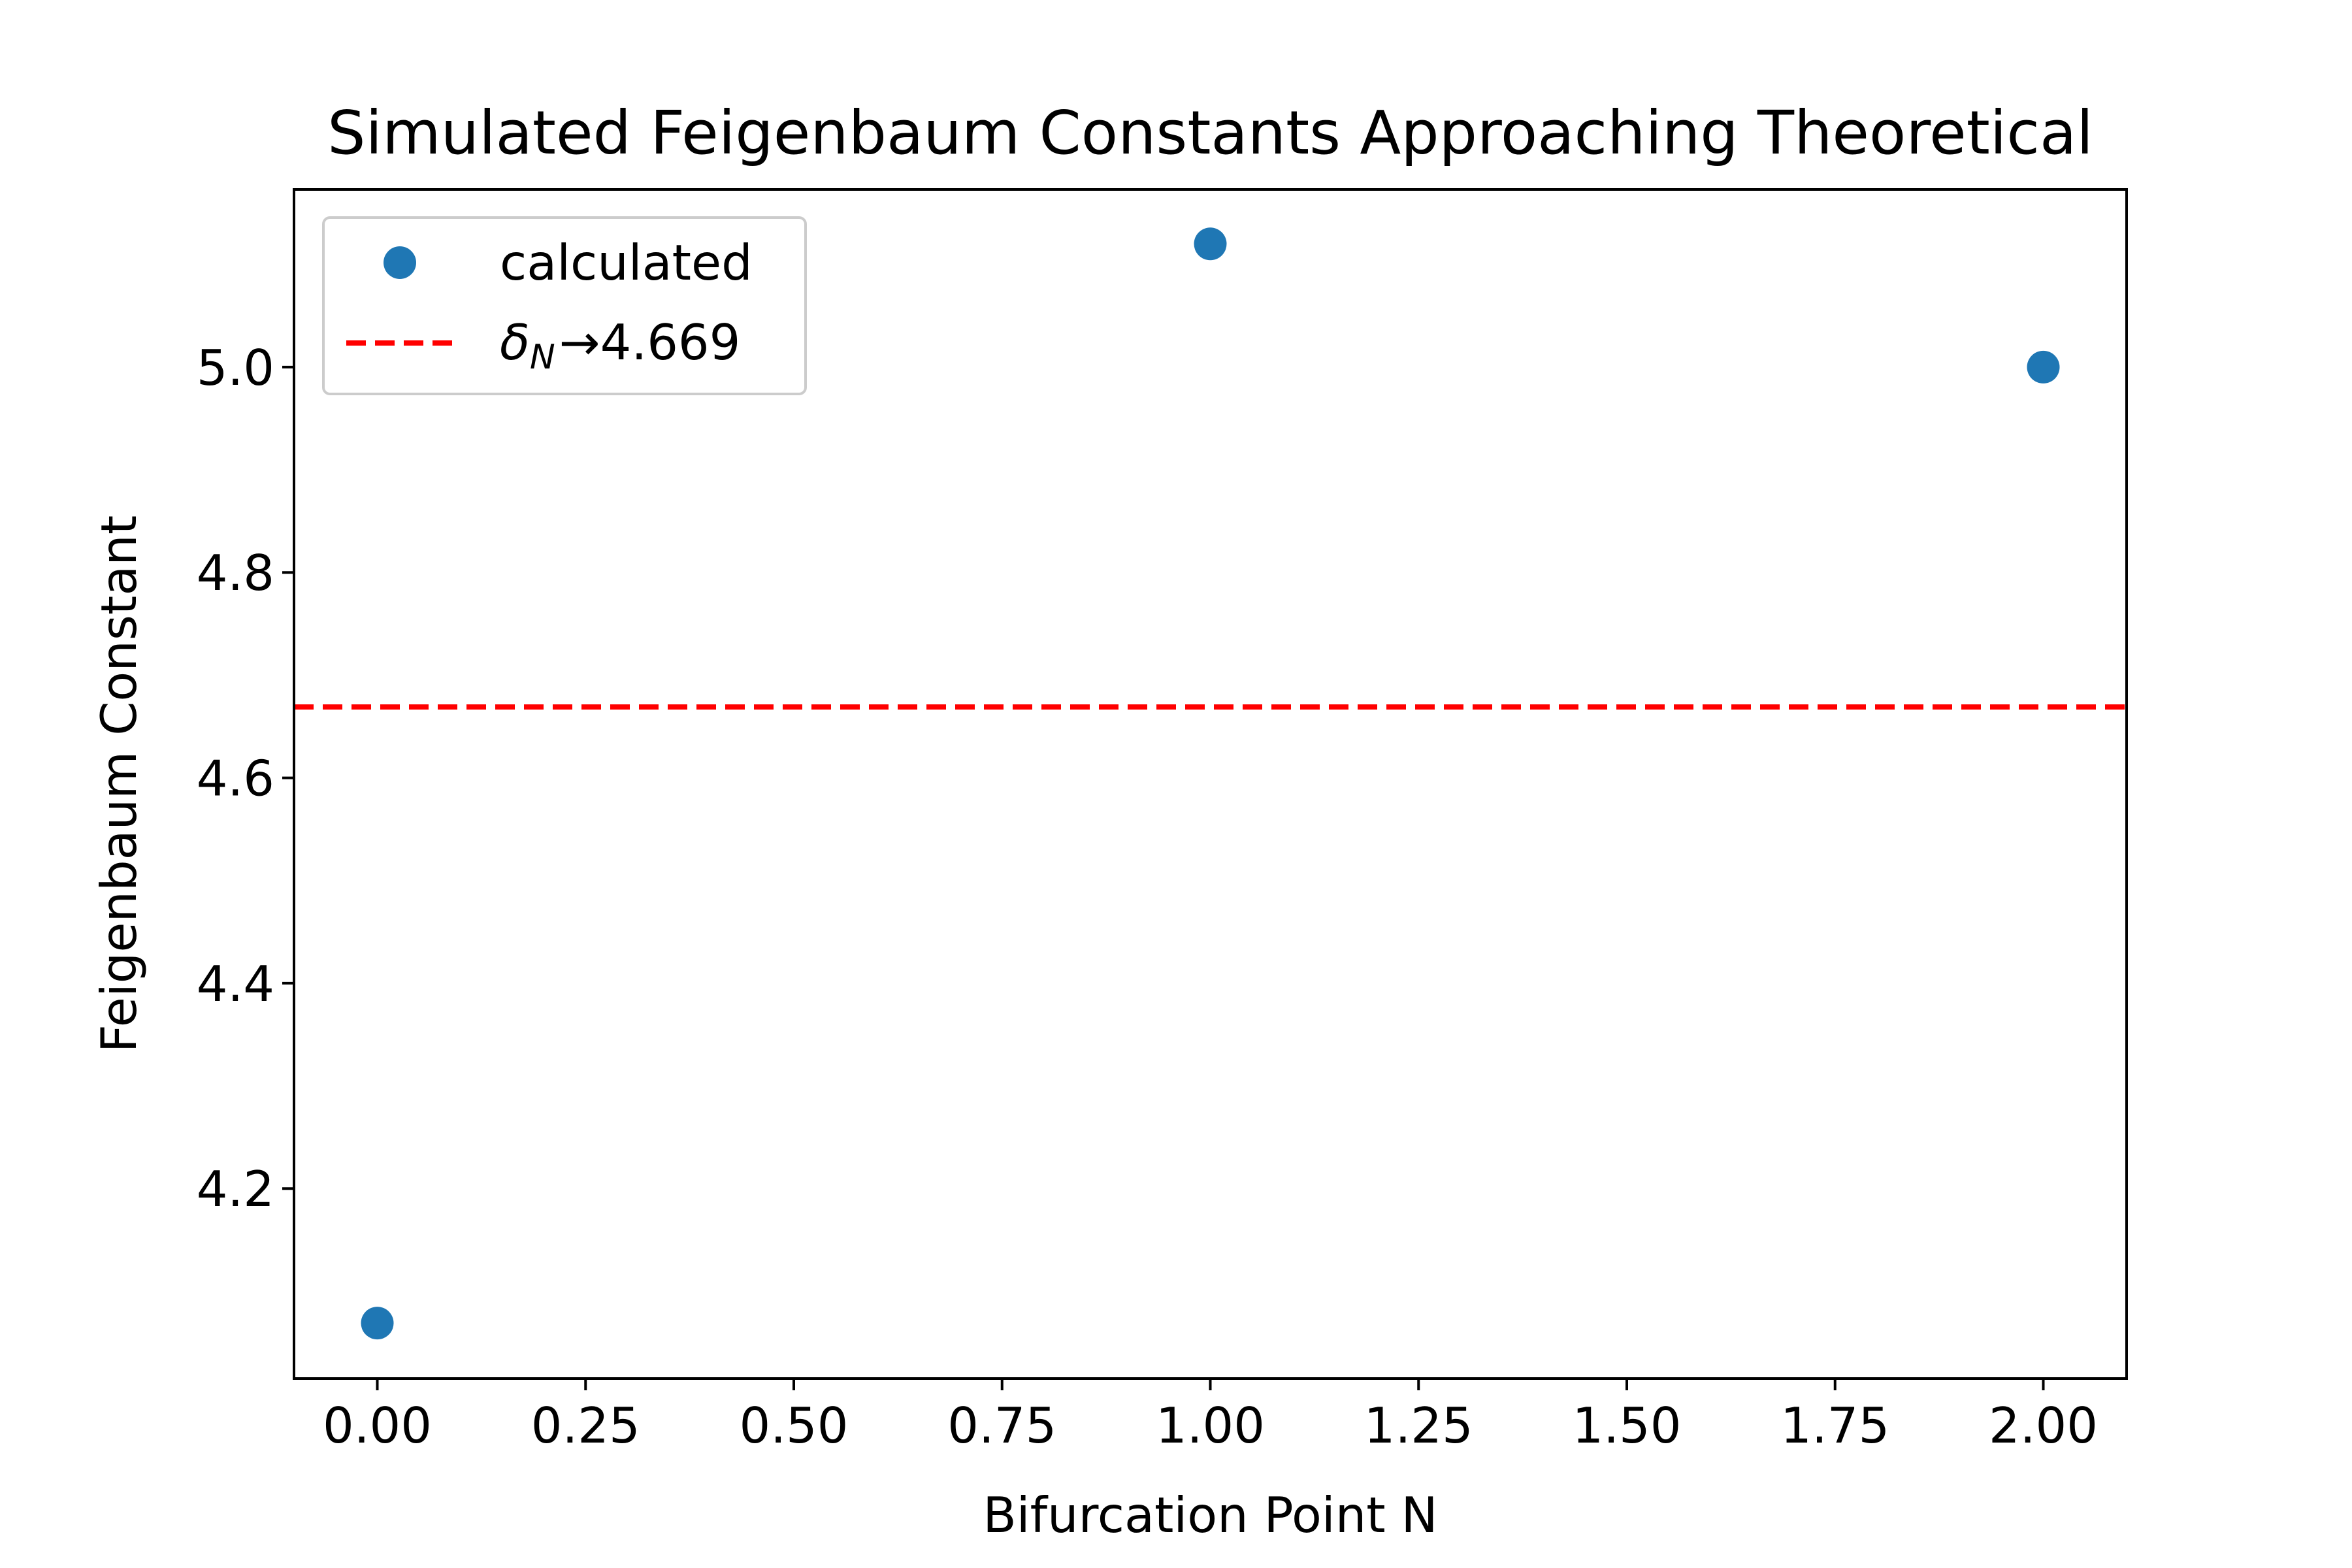  What do you see at coordinates (235, 573) in the screenshot?
I see `y-tick-label: 4.8` at bounding box center [235, 573].